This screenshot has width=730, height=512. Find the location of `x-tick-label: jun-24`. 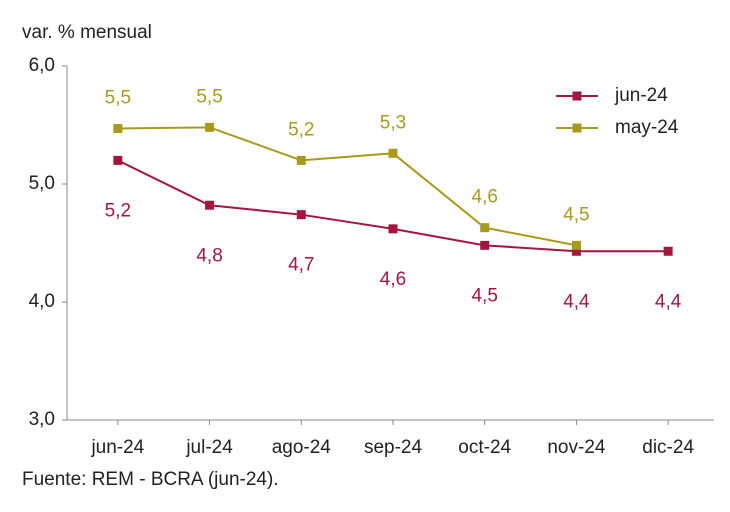

x-tick-label: jun-24 is located at coordinates (117, 447).